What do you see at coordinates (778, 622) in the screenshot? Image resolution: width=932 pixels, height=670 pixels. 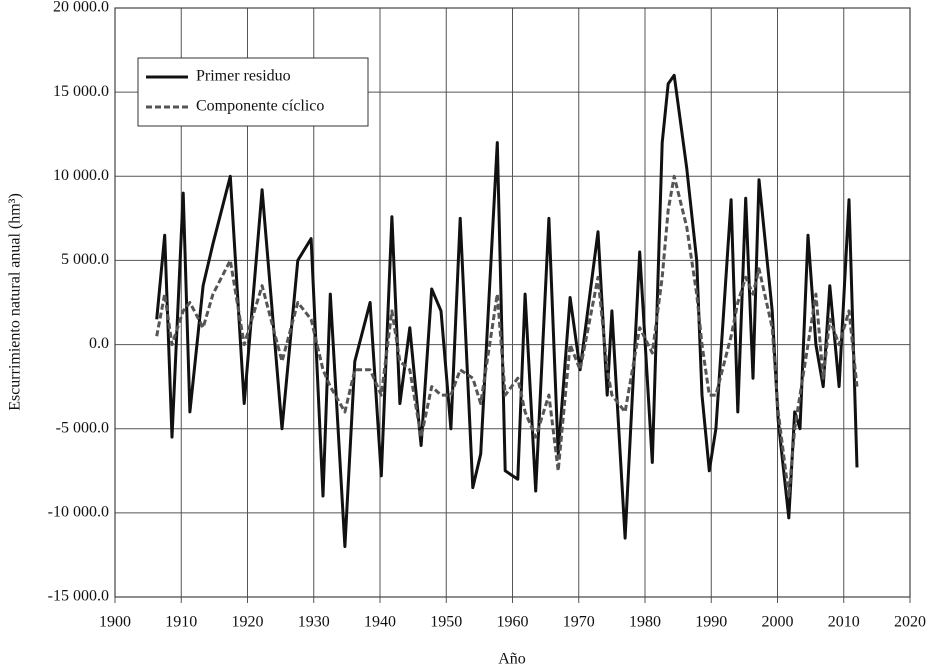 I see `x-tick-label: 2000` at bounding box center [778, 622].